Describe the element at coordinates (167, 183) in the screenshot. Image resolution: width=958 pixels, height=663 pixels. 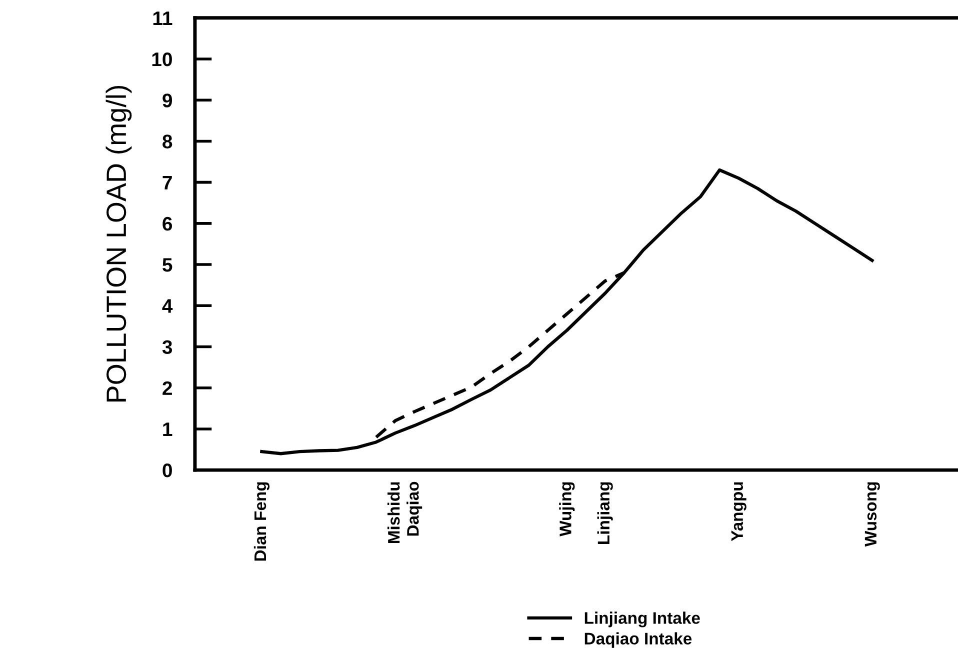
I see `y-tick-label: 7` at that location.